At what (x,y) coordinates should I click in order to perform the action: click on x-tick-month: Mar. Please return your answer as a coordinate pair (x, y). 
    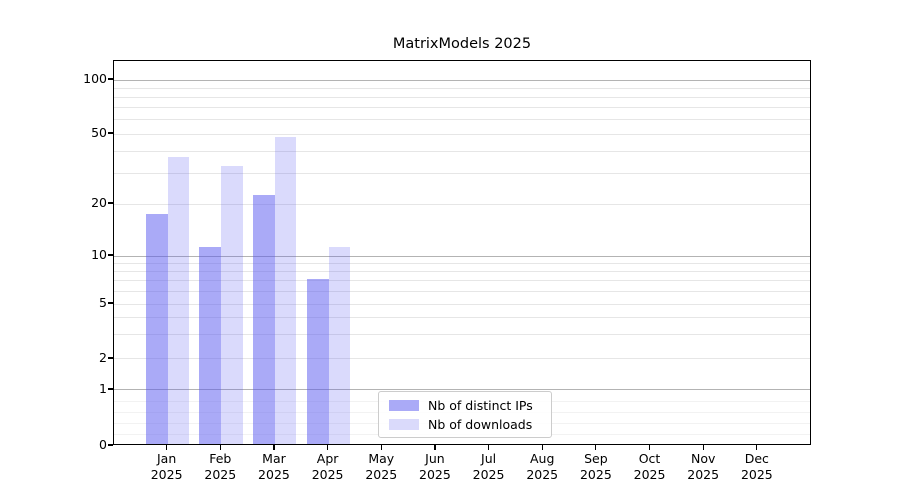
    Looking at the image, I should click on (274, 458).